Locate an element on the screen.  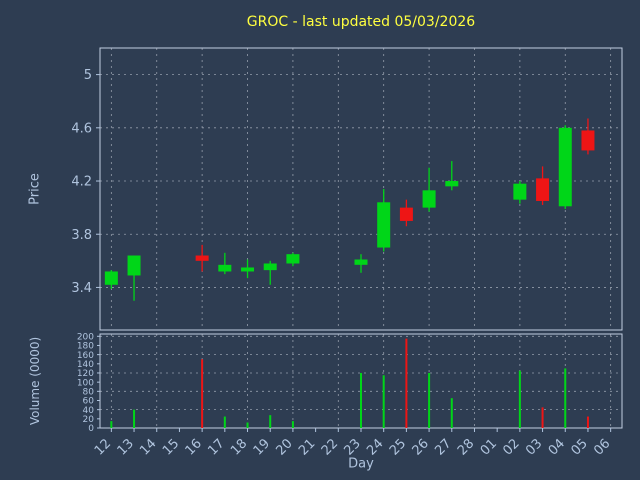
chart-title: GROC - last updated 05/03/2026 is located at coordinates (361, 22).